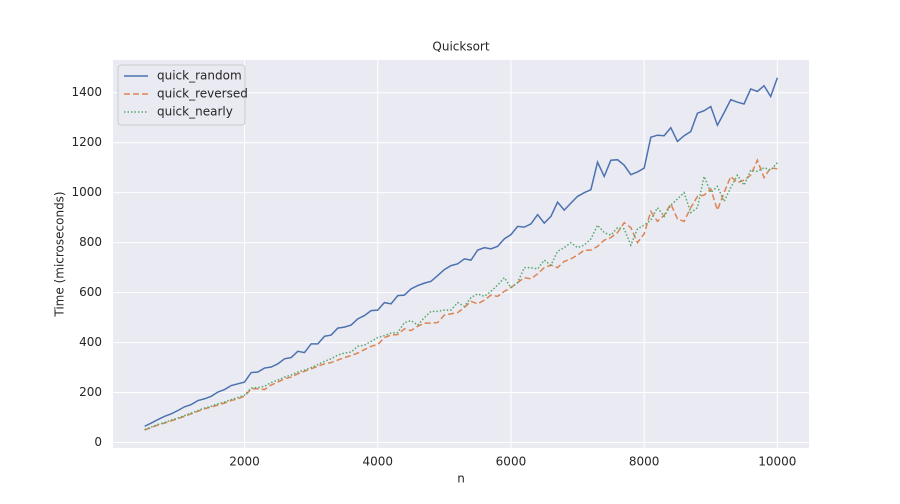 This screenshot has height=504, width=900. Describe the element at coordinates (460, 47) in the screenshot. I see `chart-title: Quicksort` at that location.